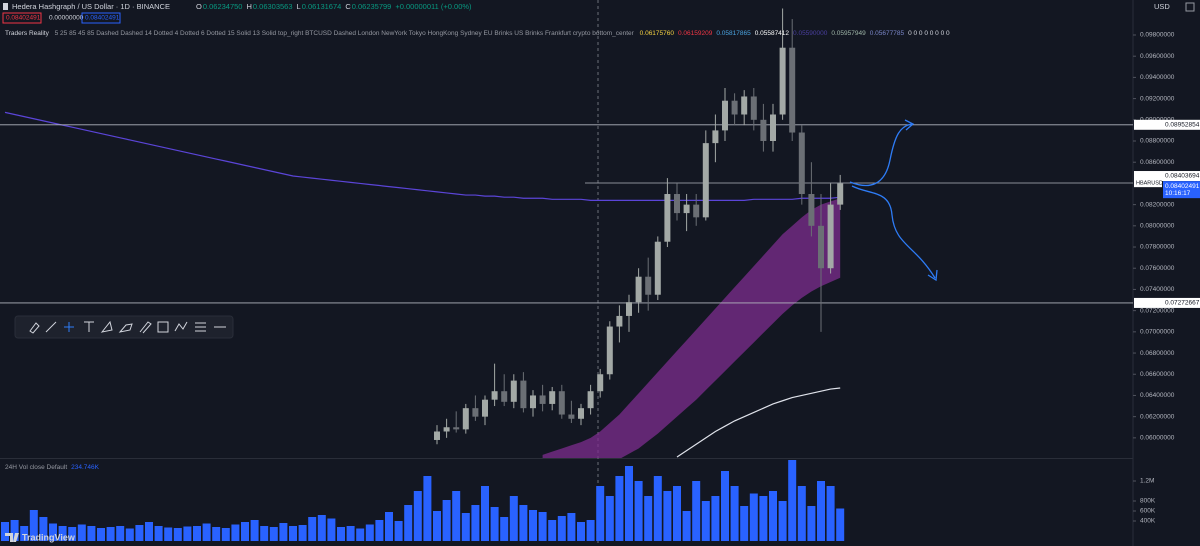 The width and height of the screenshot is (1200, 546). What do you see at coordinates (1182, 176) in the screenshot?
I see `level-label: 0.08403694` at bounding box center [1182, 176].